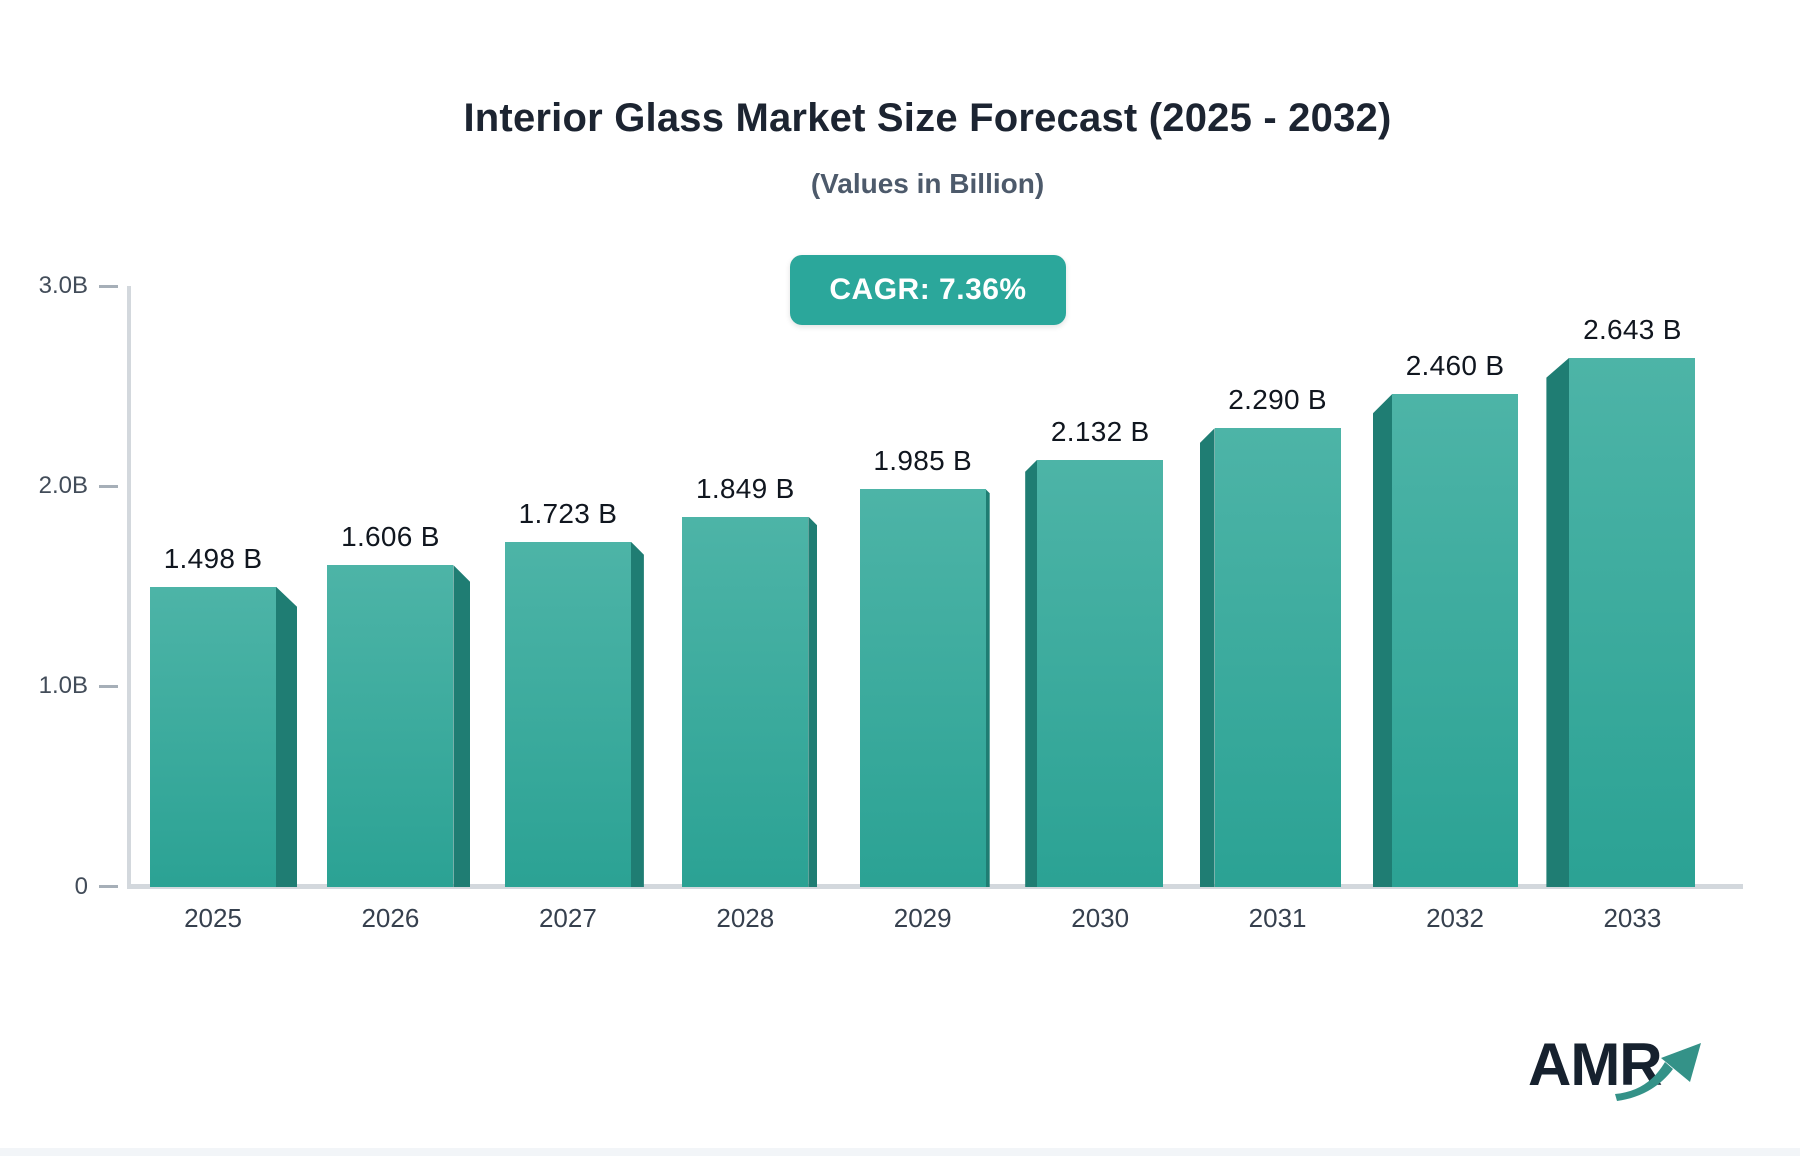 This screenshot has height=1156, width=1800. I want to click on bar-value-label: 1.985 B, so click(922, 461).